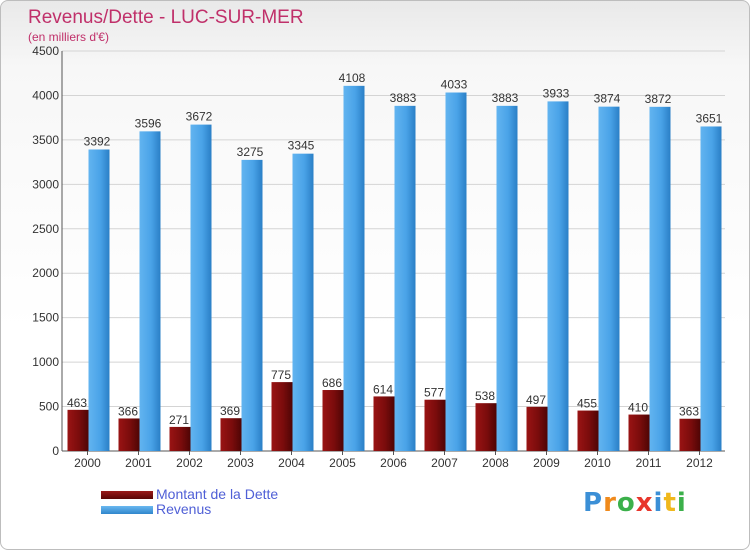 The height and width of the screenshot is (550, 750). What do you see at coordinates (434, 393) in the screenshot?
I see `data-label-dette: 577` at bounding box center [434, 393].